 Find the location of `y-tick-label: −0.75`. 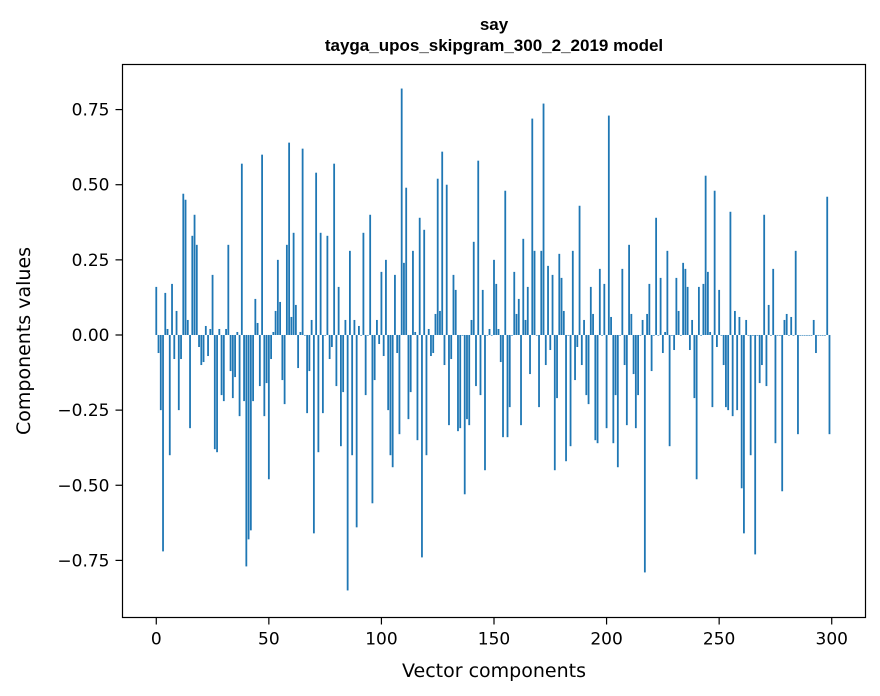

y-tick-label: −0.75 is located at coordinates (83, 561).